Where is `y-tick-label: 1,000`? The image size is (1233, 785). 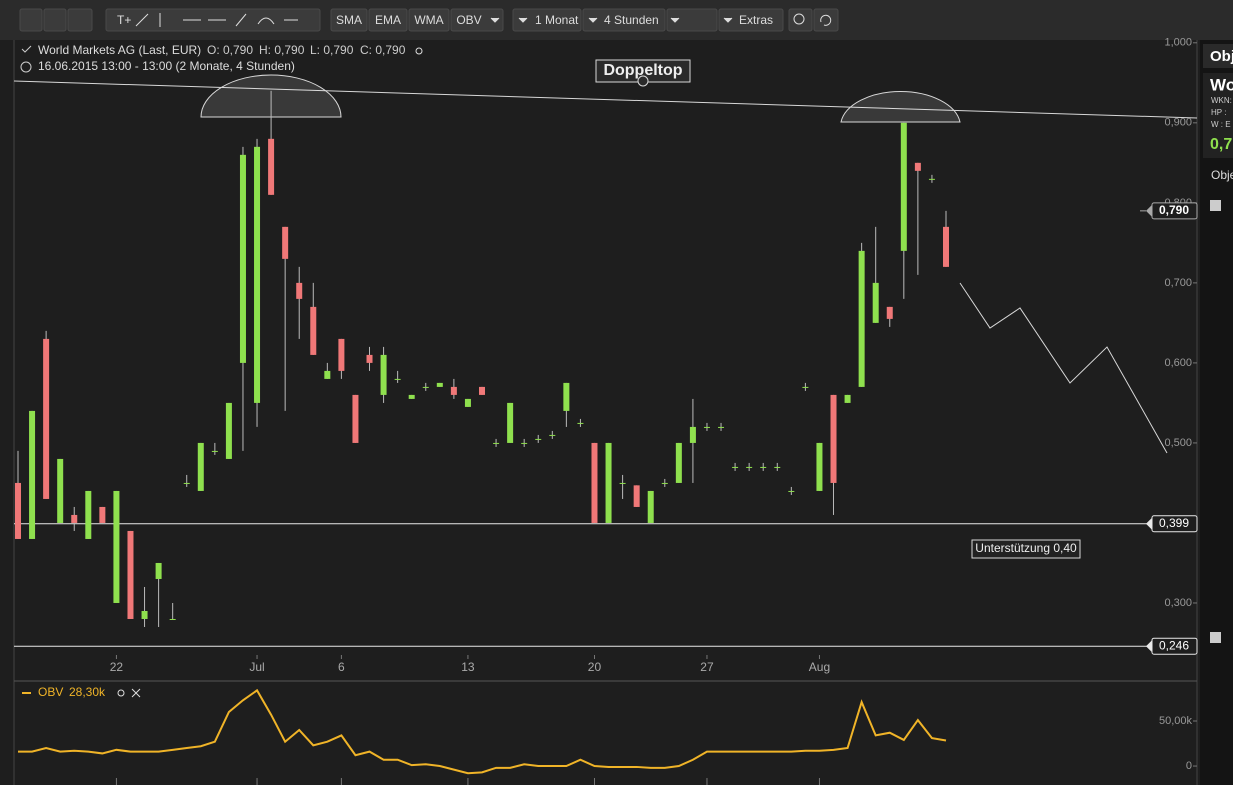
y-tick-label: 1,000 is located at coordinates (1178, 43).